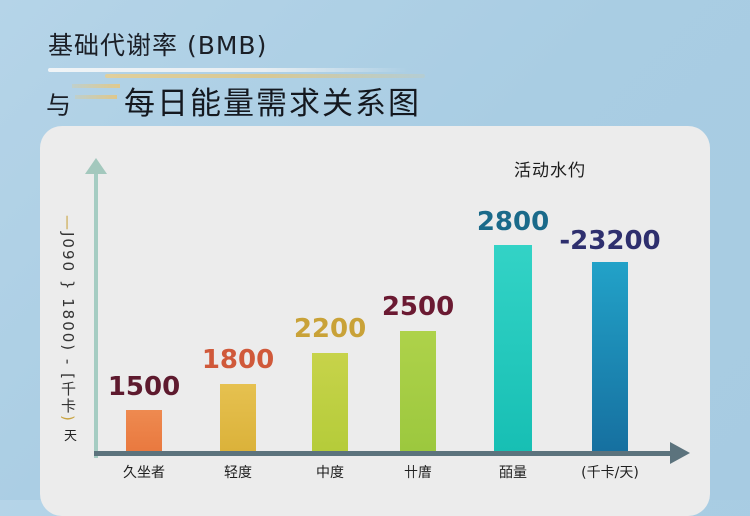  Describe the element at coordinates (418, 307) in the screenshot. I see `bar-value-label: 2500` at that location.